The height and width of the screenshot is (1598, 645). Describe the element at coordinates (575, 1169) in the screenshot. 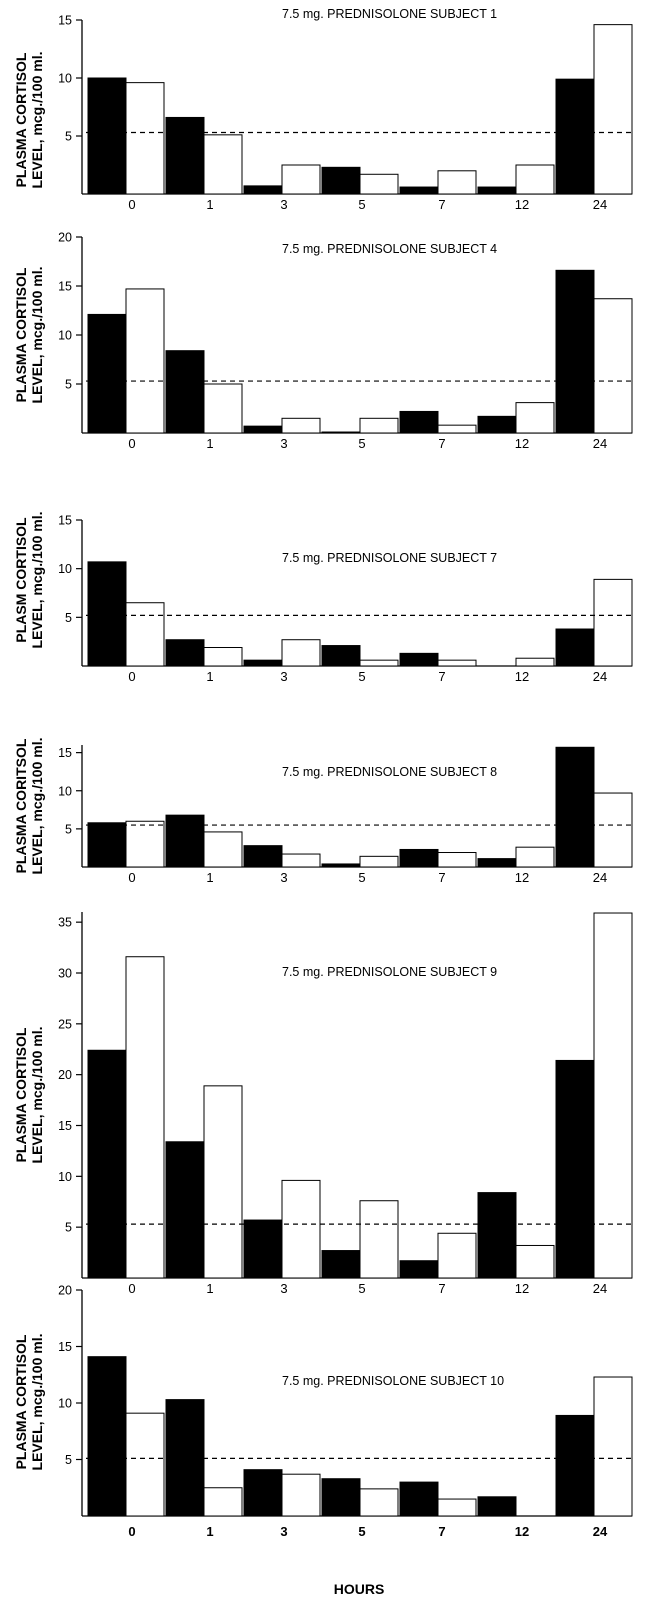

I see `filled-bar-24h` at that location.